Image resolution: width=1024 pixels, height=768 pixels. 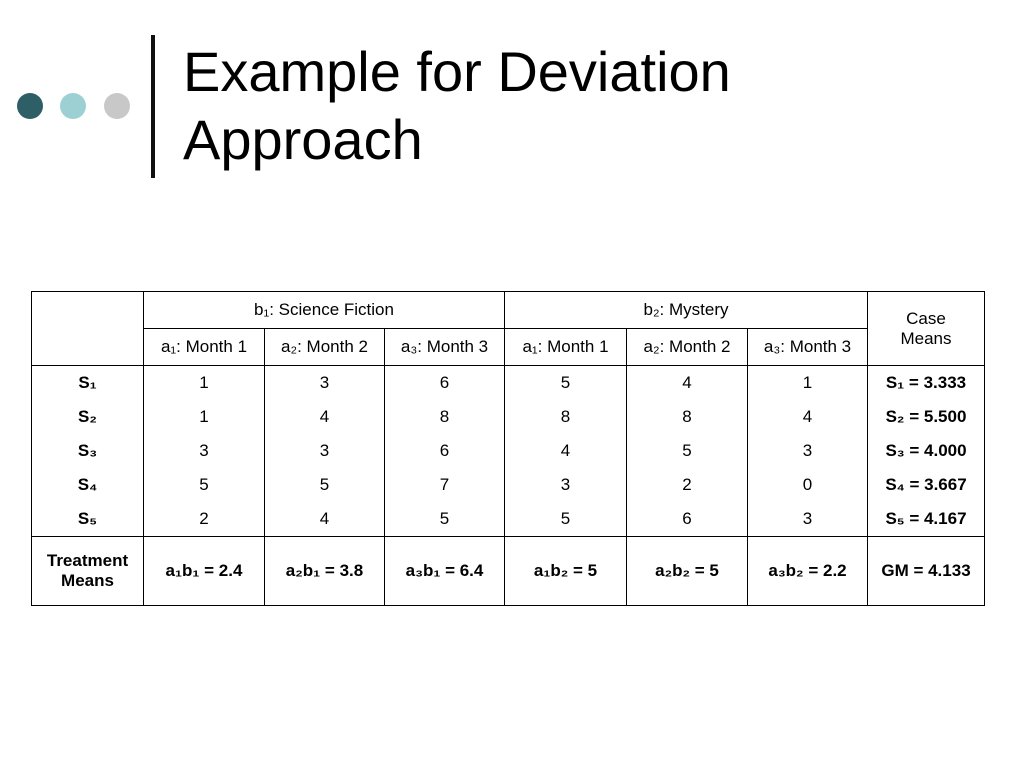 I want to click on row-header: S₂, so click(x=87, y=417).